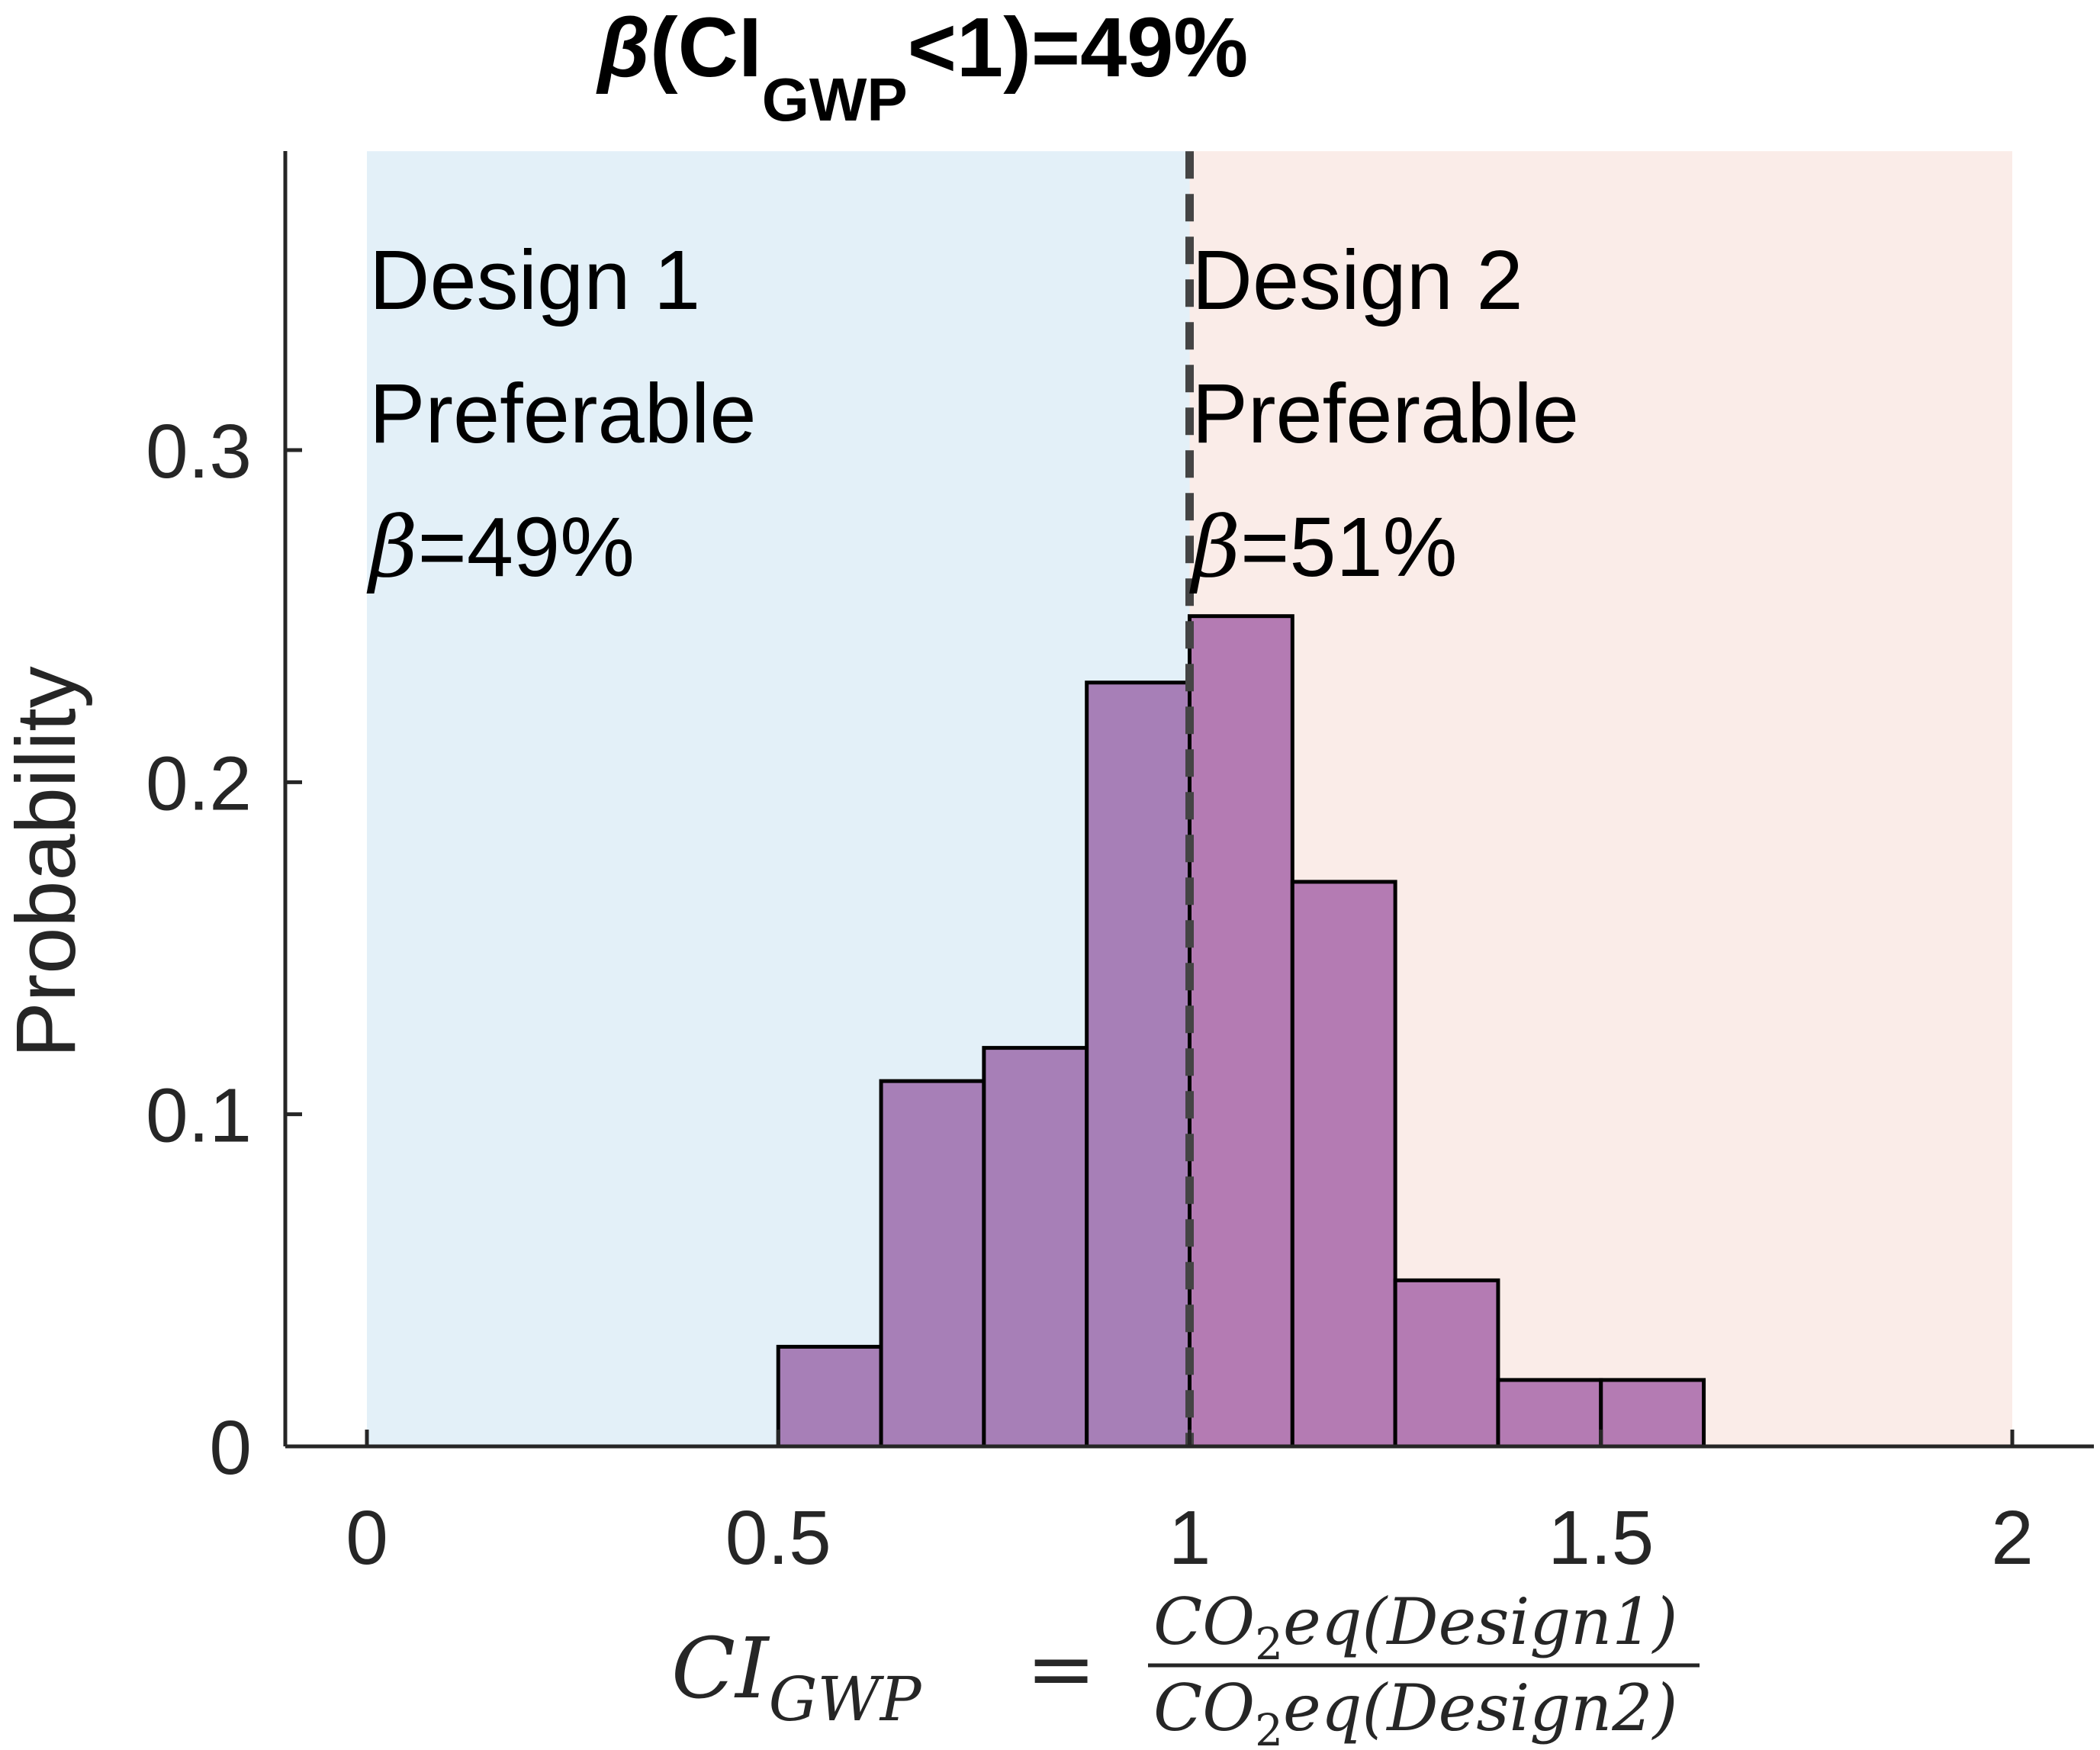 The image size is (2100, 1750). I want to click on x-tick-label: 1.5, so click(1601, 1538).